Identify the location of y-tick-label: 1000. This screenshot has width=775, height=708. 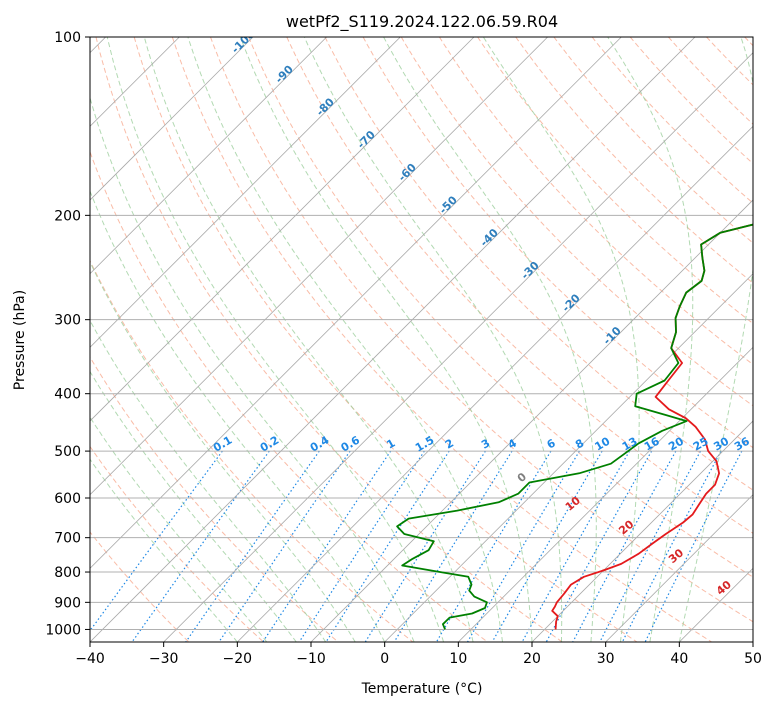
(63, 630).